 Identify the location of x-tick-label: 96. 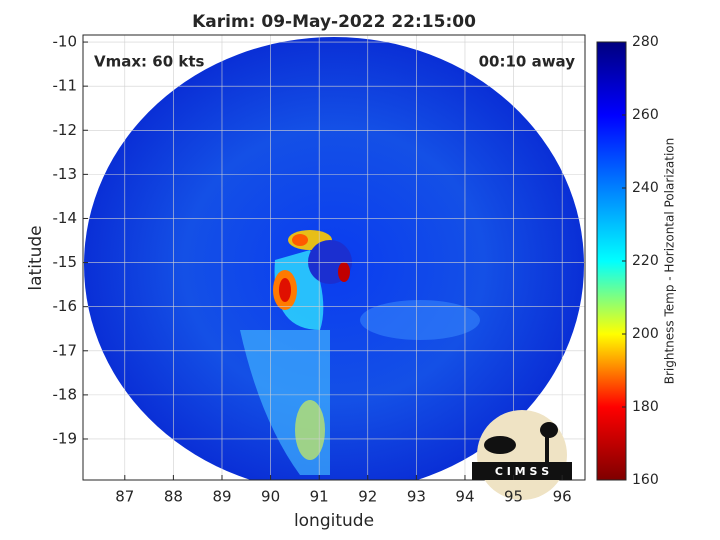
(562, 497).